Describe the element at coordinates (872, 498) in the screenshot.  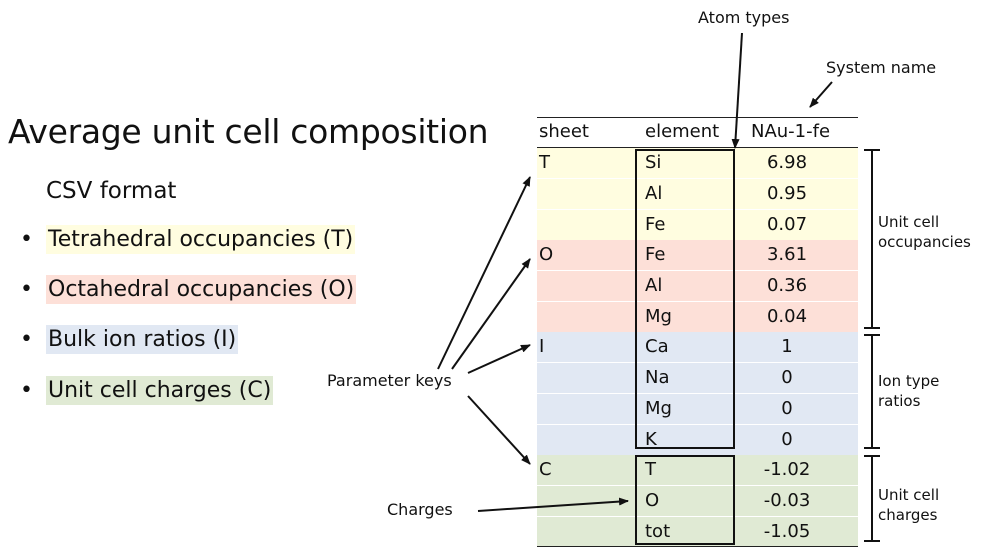
I see `bracket-unit-cell-charges` at that location.